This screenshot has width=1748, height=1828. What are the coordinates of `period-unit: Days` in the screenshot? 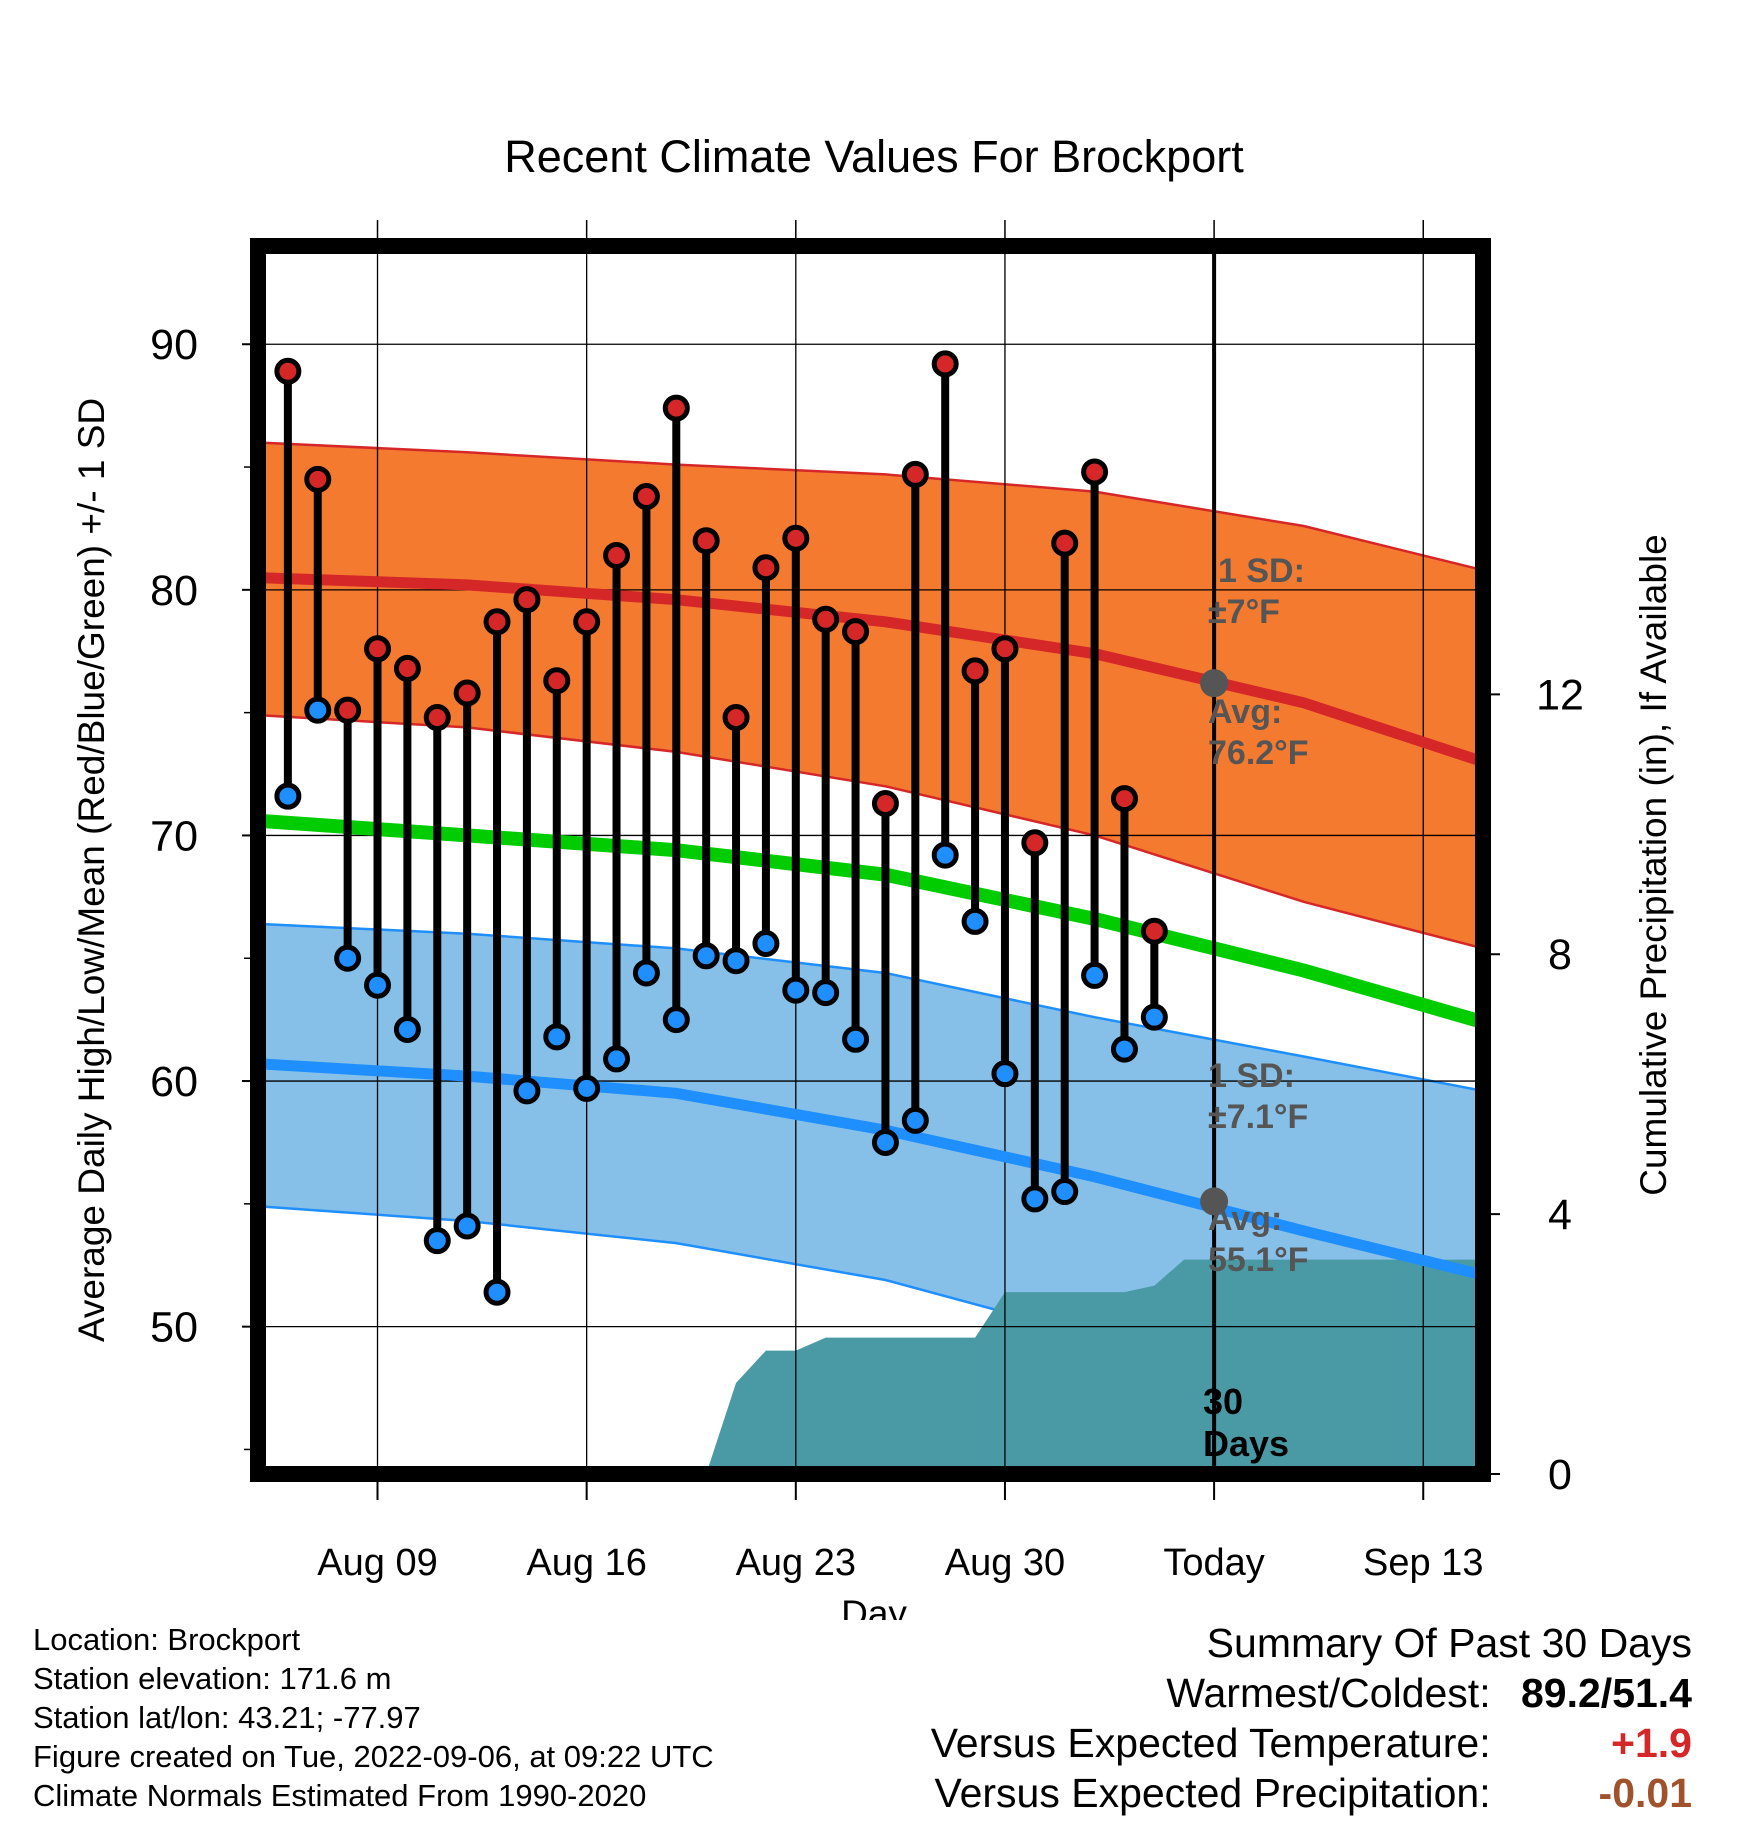 It's located at (1246, 1443).